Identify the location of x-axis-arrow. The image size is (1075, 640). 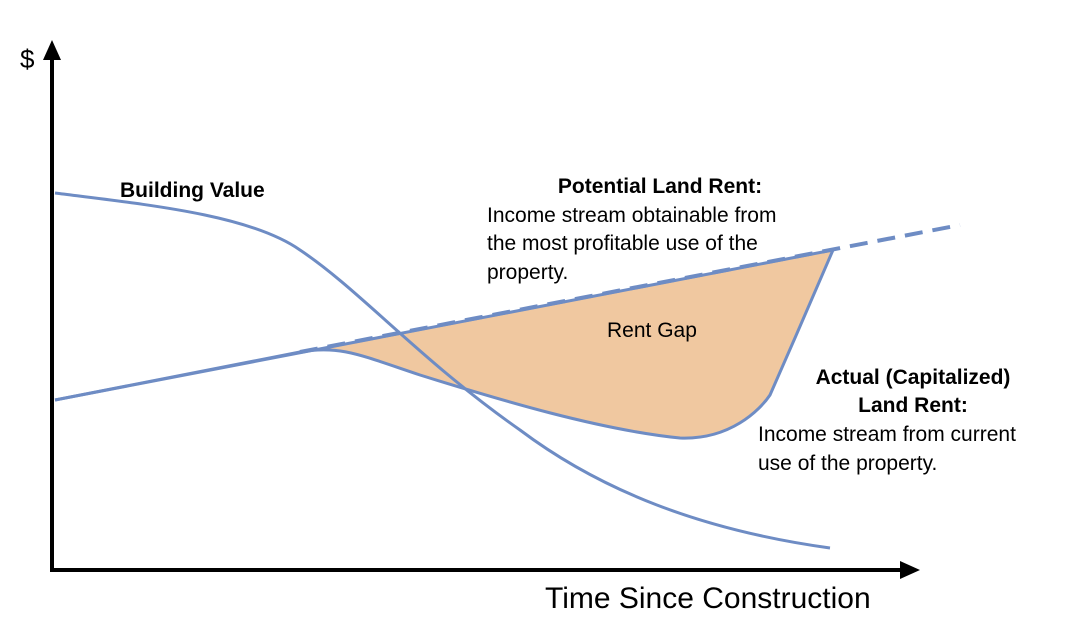
(910, 570).